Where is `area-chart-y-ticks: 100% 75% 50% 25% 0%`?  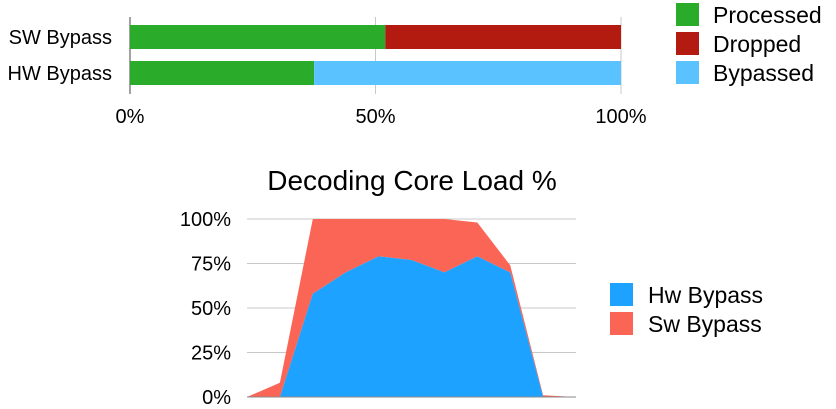
area-chart-y-ticks: 100% 75% 50% 25% 0% is located at coordinates (205, 309).